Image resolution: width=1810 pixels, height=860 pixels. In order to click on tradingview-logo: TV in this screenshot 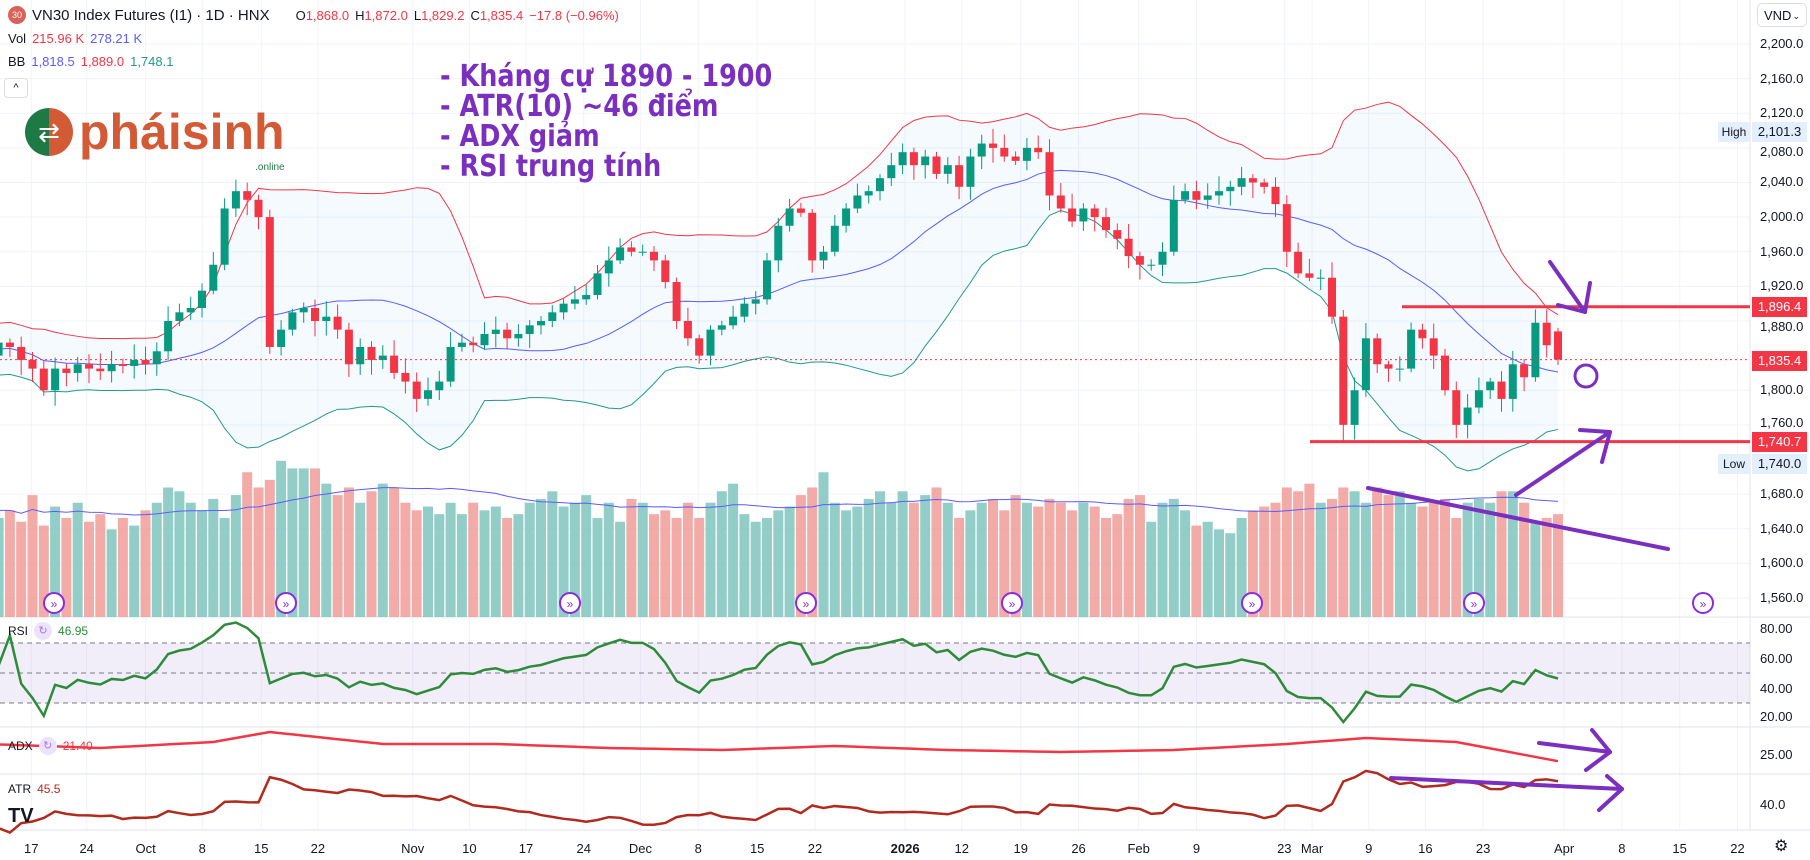, I will do `click(21, 816)`.